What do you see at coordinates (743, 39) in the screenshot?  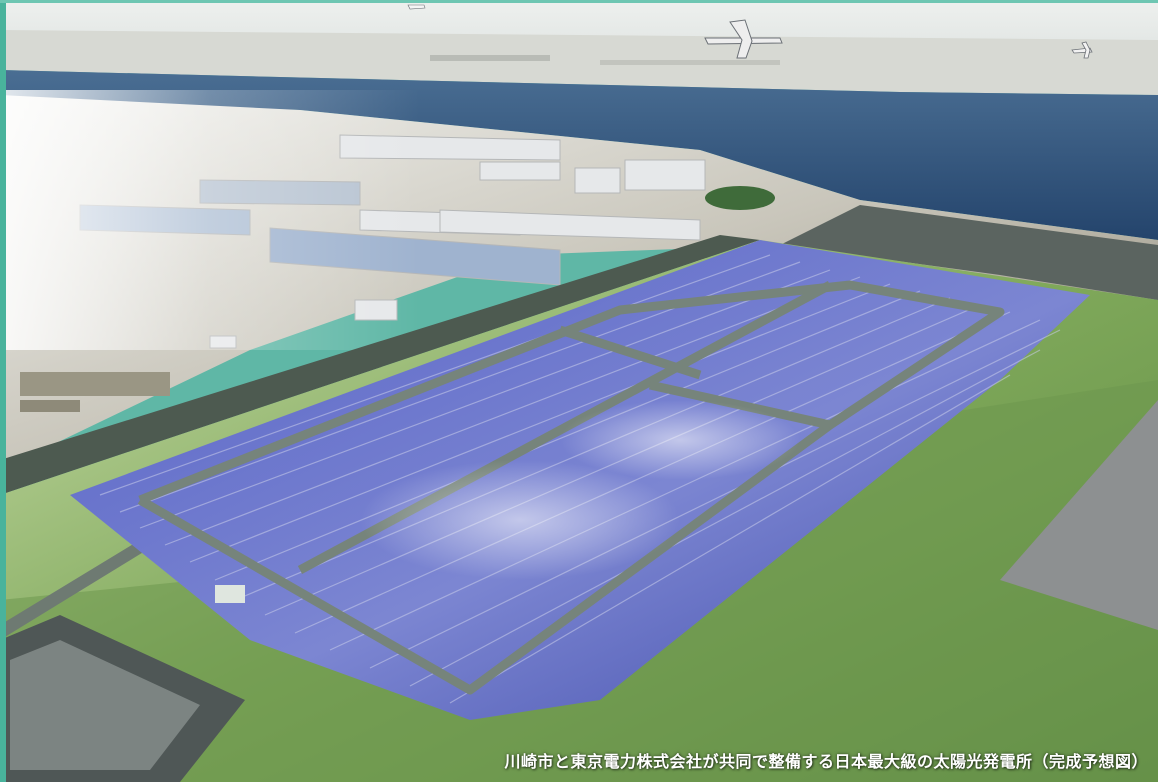 I see `airplane-large` at bounding box center [743, 39].